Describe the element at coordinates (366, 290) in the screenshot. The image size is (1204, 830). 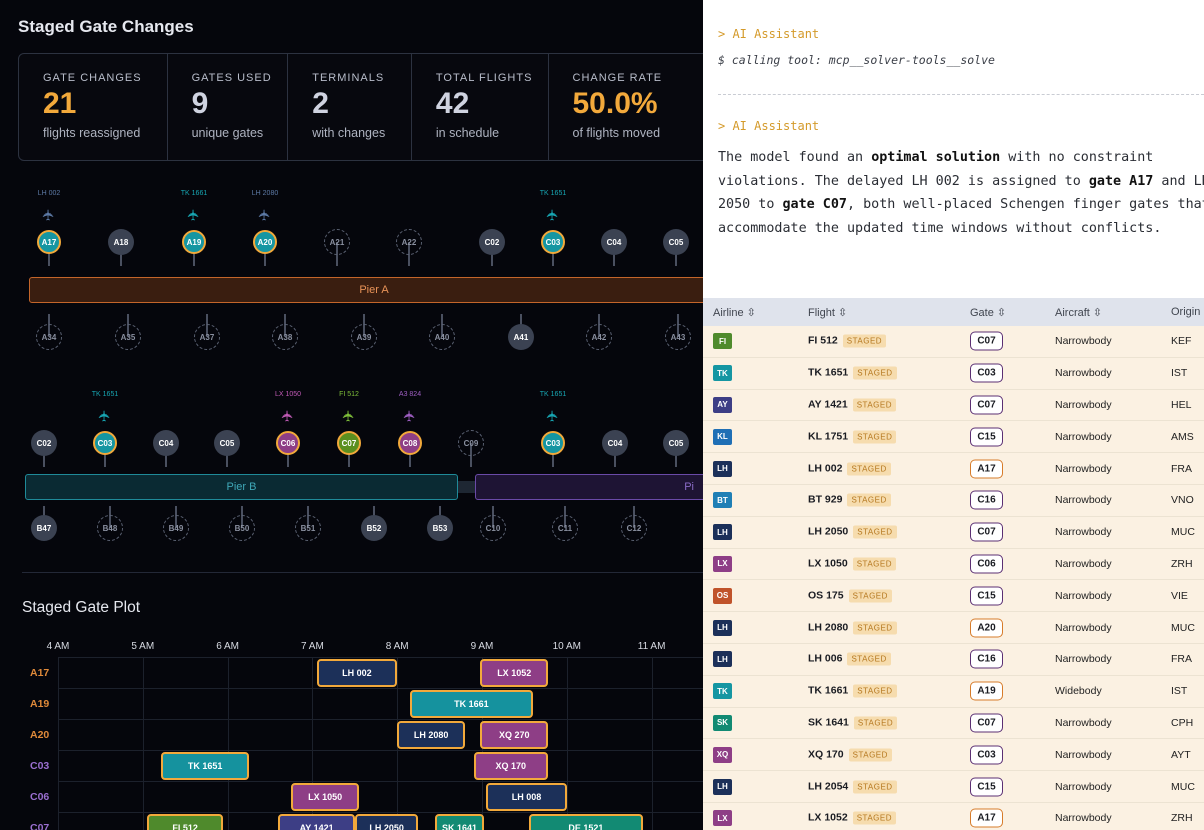
I see `pier-a-bar: Pier A` at that location.